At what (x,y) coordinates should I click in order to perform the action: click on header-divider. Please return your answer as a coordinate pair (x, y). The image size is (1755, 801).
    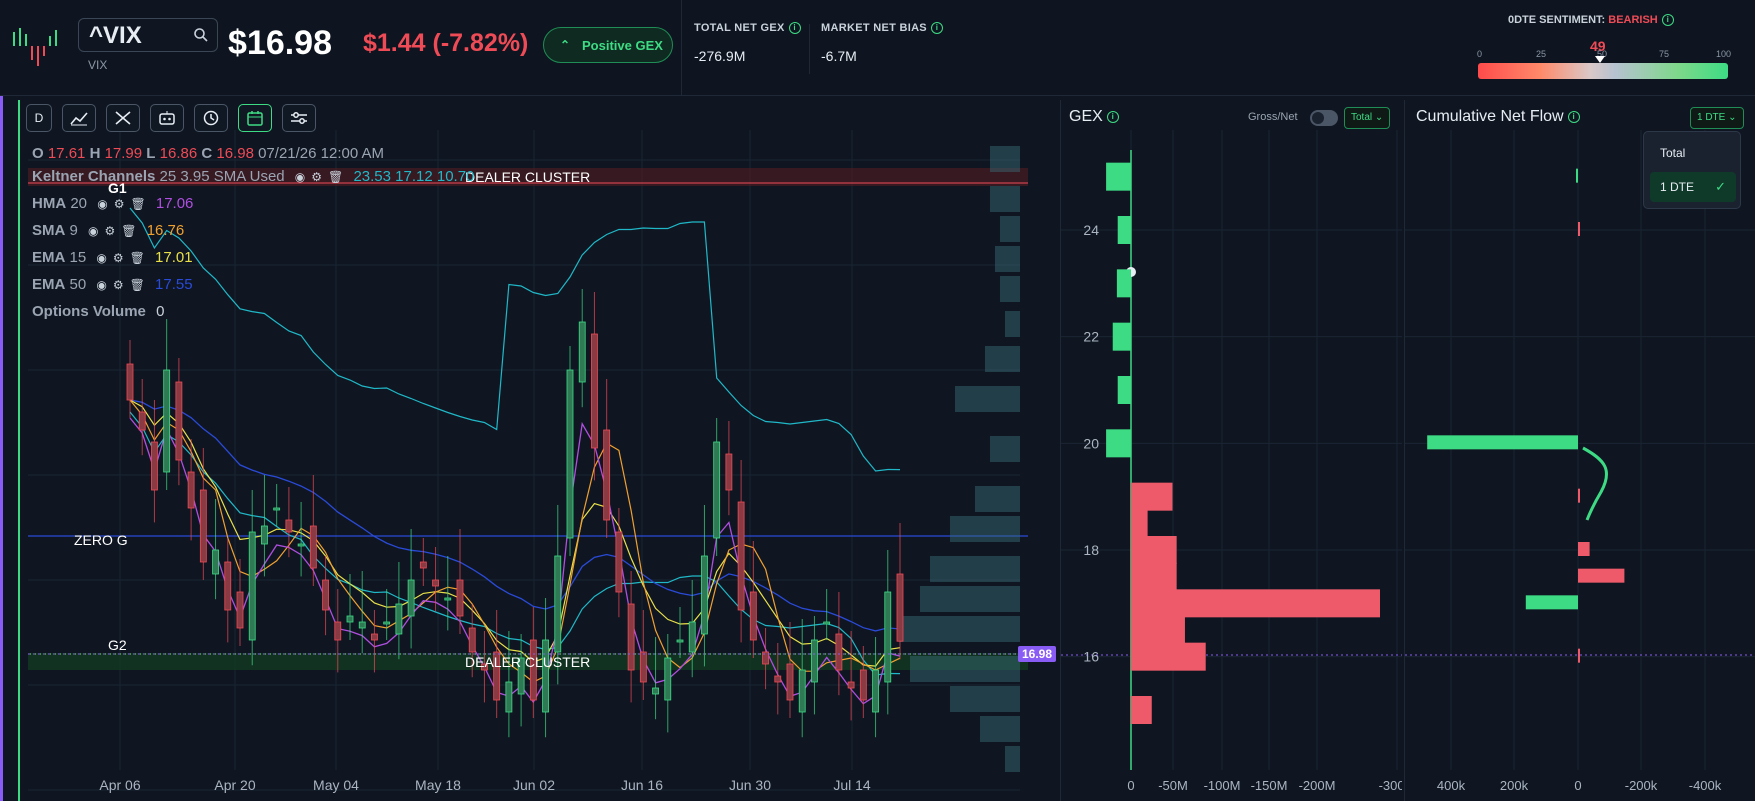
    Looking at the image, I should click on (681, 48).